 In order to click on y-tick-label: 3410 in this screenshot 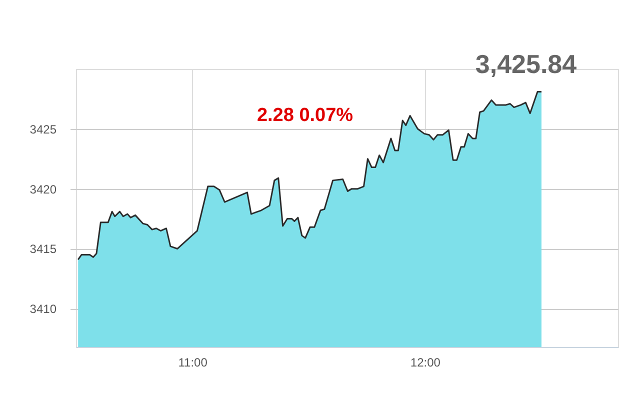, I will do `click(43, 309)`.